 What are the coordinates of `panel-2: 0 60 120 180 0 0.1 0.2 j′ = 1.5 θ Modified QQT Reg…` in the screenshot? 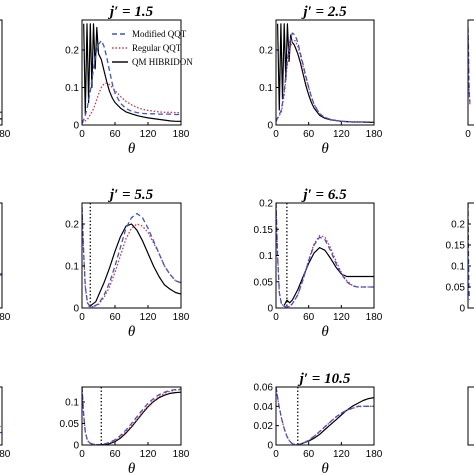 It's located at (129, 80).